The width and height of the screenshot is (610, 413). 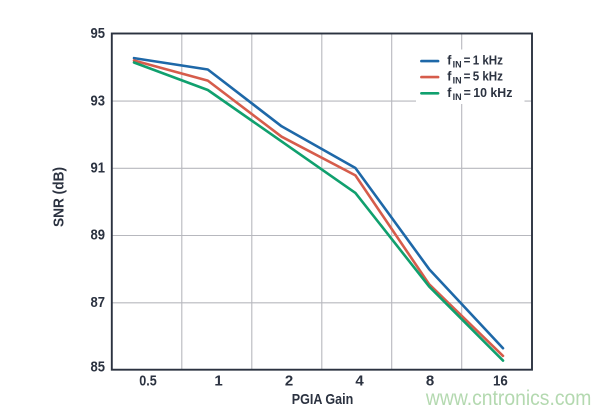 What do you see at coordinates (148, 381) in the screenshot?
I see `svg-text: 0.5` at bounding box center [148, 381].